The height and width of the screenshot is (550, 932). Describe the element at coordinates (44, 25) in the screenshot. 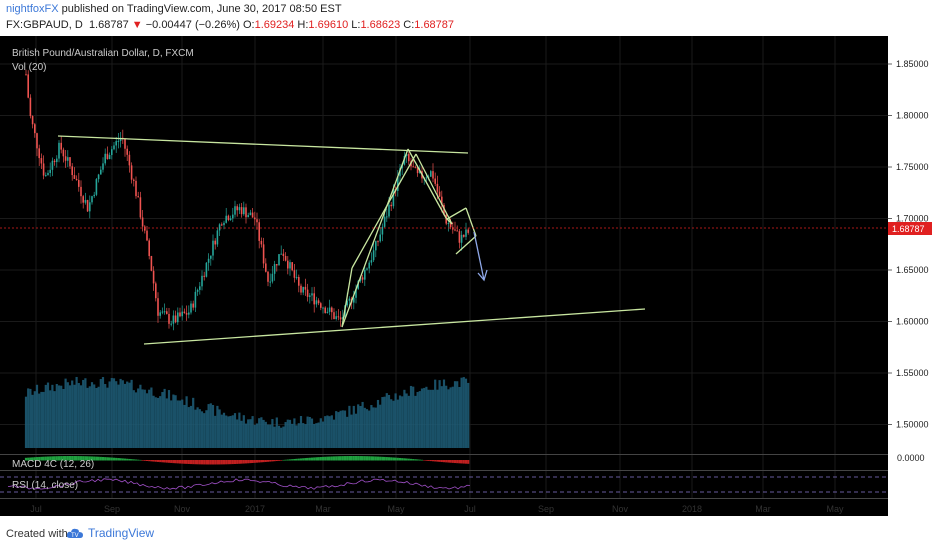

I see `symbol-label: FX:GBPAUD, D` at that location.